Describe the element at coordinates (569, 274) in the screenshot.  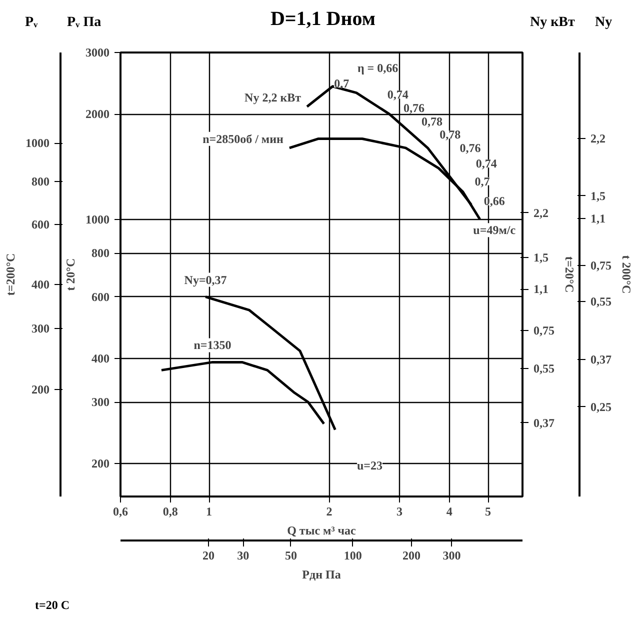
I see `text: t=20°C` at that location.